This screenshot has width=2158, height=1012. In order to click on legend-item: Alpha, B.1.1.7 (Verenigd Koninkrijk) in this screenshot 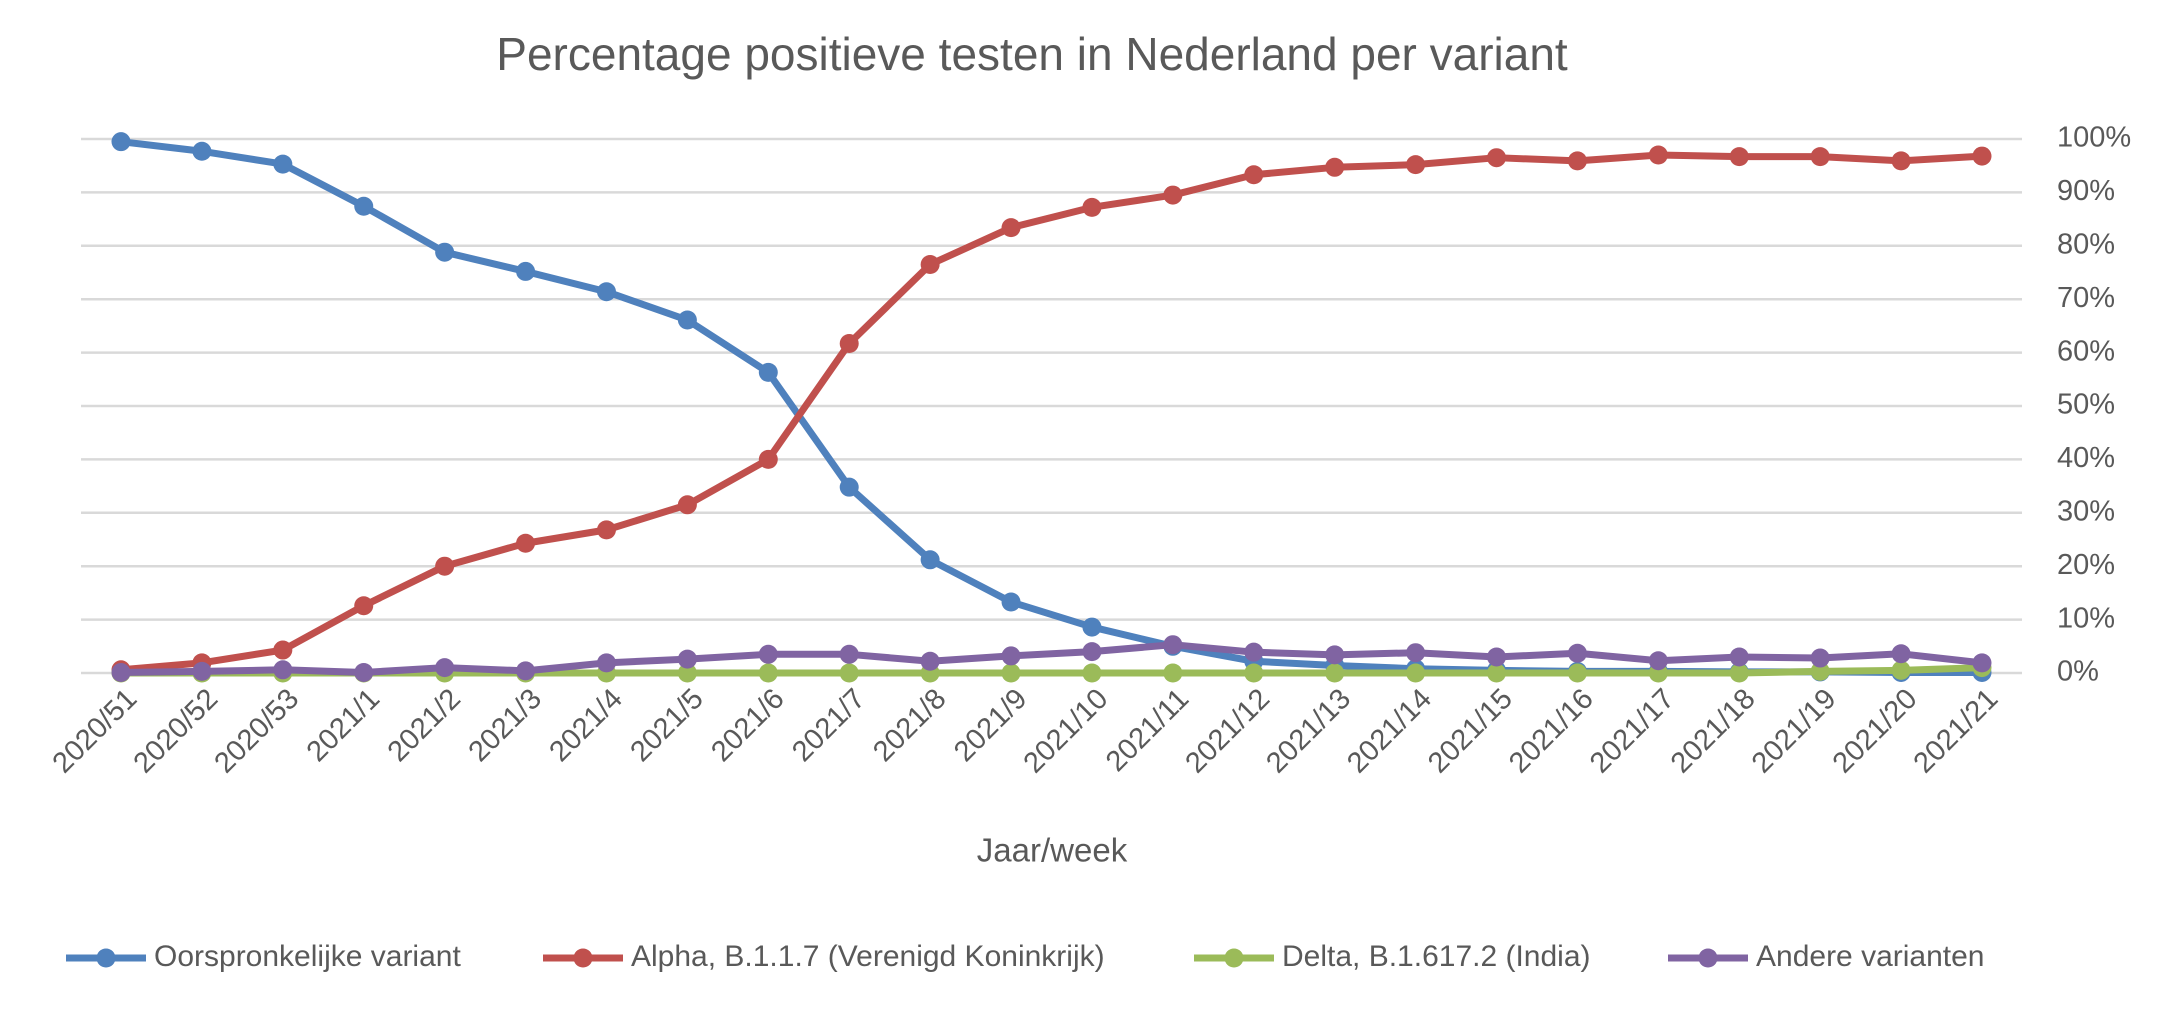, I will do `click(824, 956)`.